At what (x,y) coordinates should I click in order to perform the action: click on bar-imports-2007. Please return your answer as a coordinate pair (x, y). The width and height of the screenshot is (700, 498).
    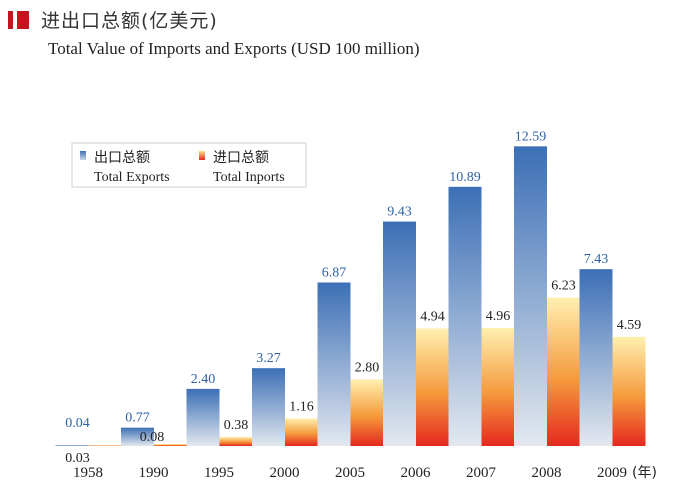
    Looking at the image, I should click on (498, 386).